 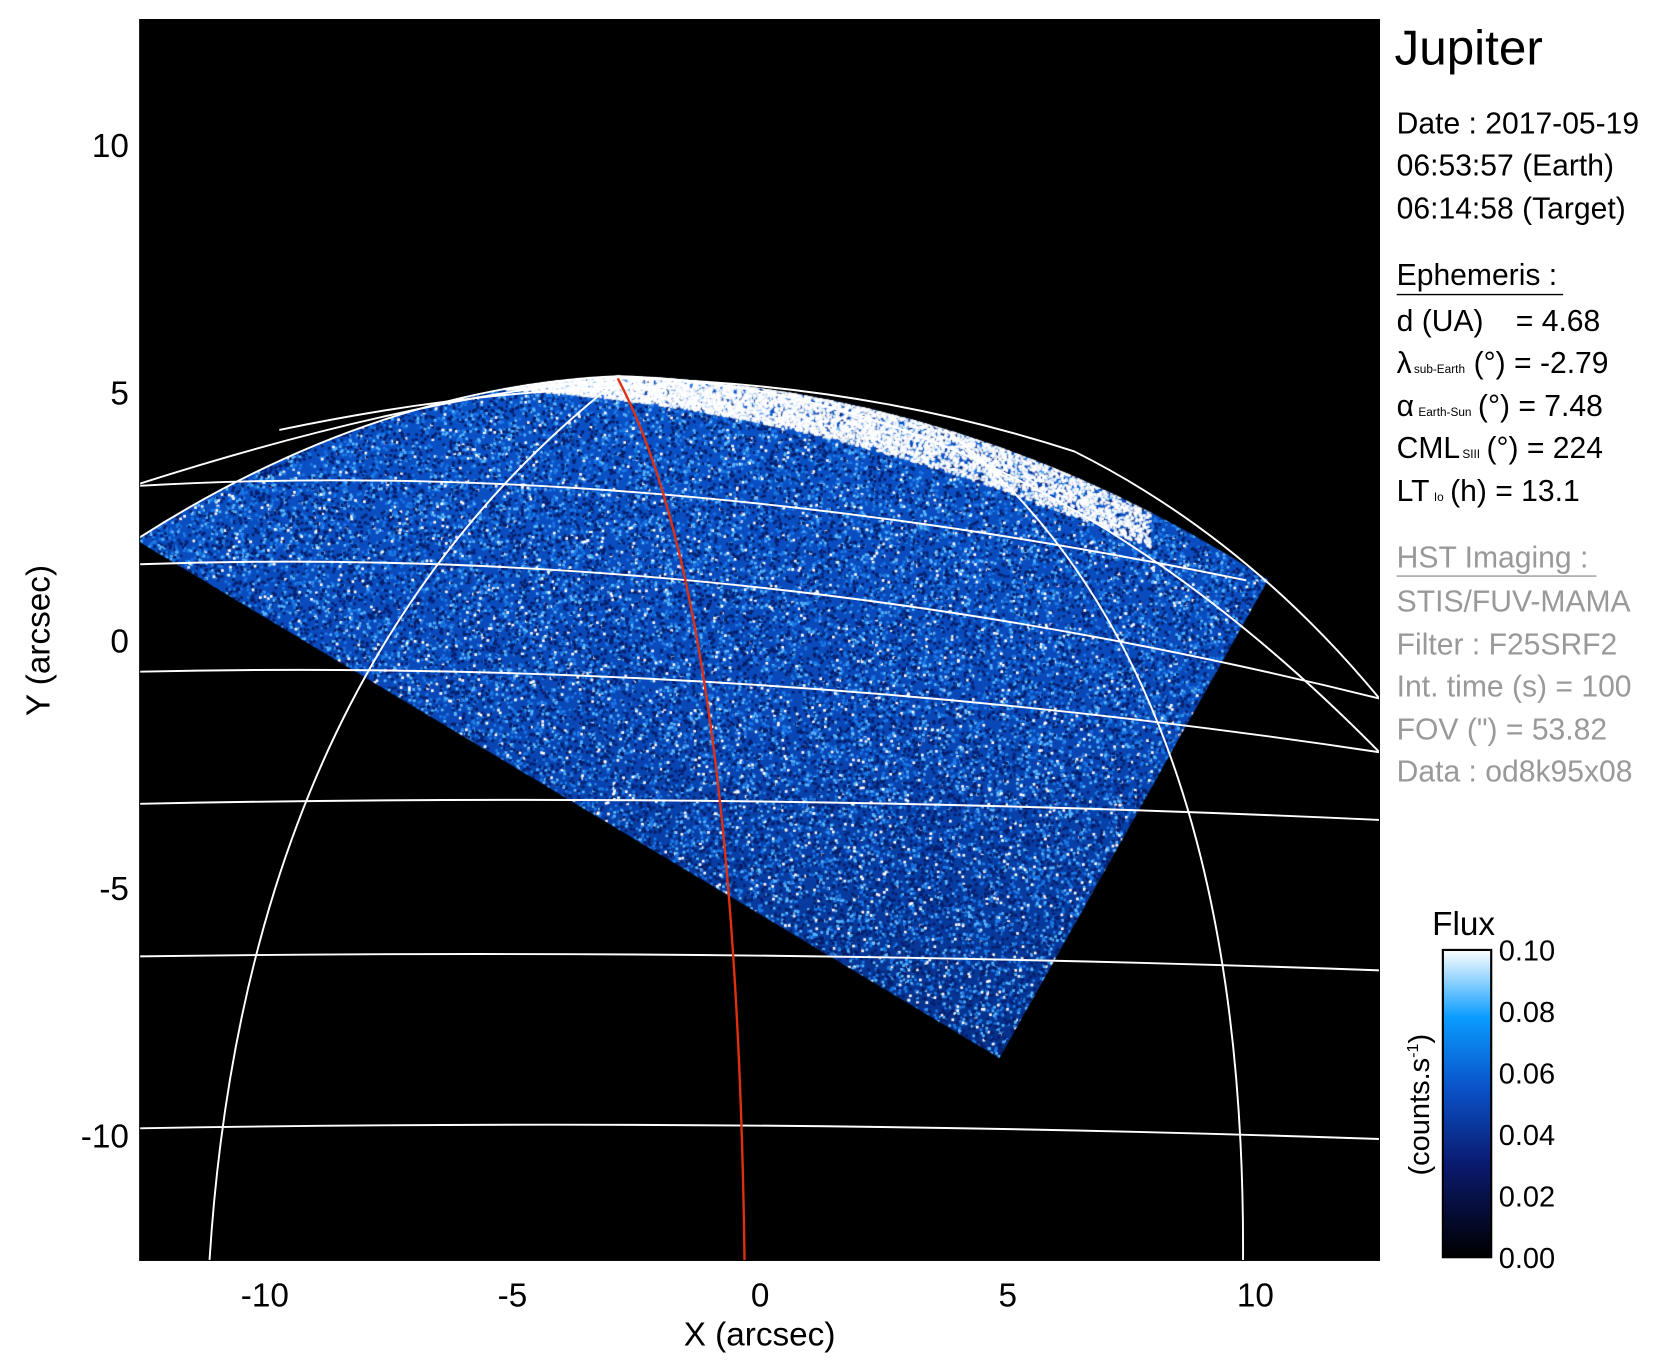 I want to click on y-tick-label: -5, so click(x=114, y=889).